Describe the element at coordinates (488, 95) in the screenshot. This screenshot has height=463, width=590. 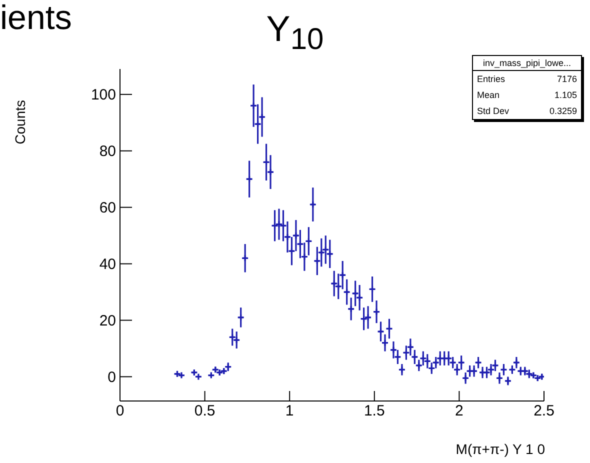
I see `annotation: Mean` at that location.